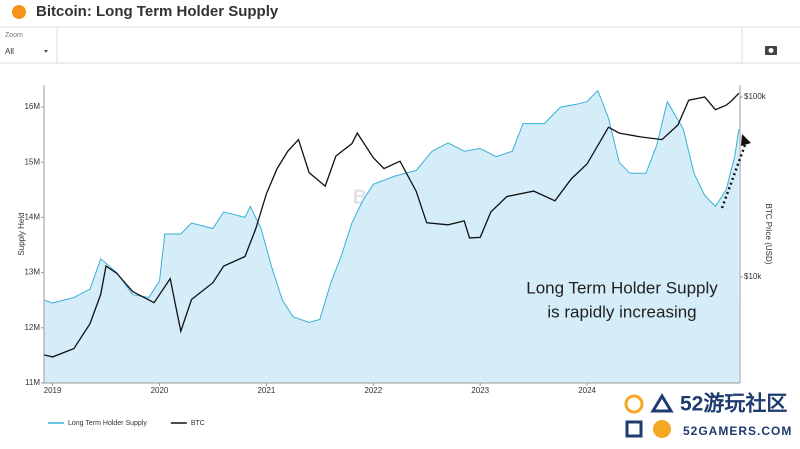 The width and height of the screenshot is (800, 449). Describe the element at coordinates (755, 96) in the screenshot. I see `y2-tick-label: $100k` at that location.